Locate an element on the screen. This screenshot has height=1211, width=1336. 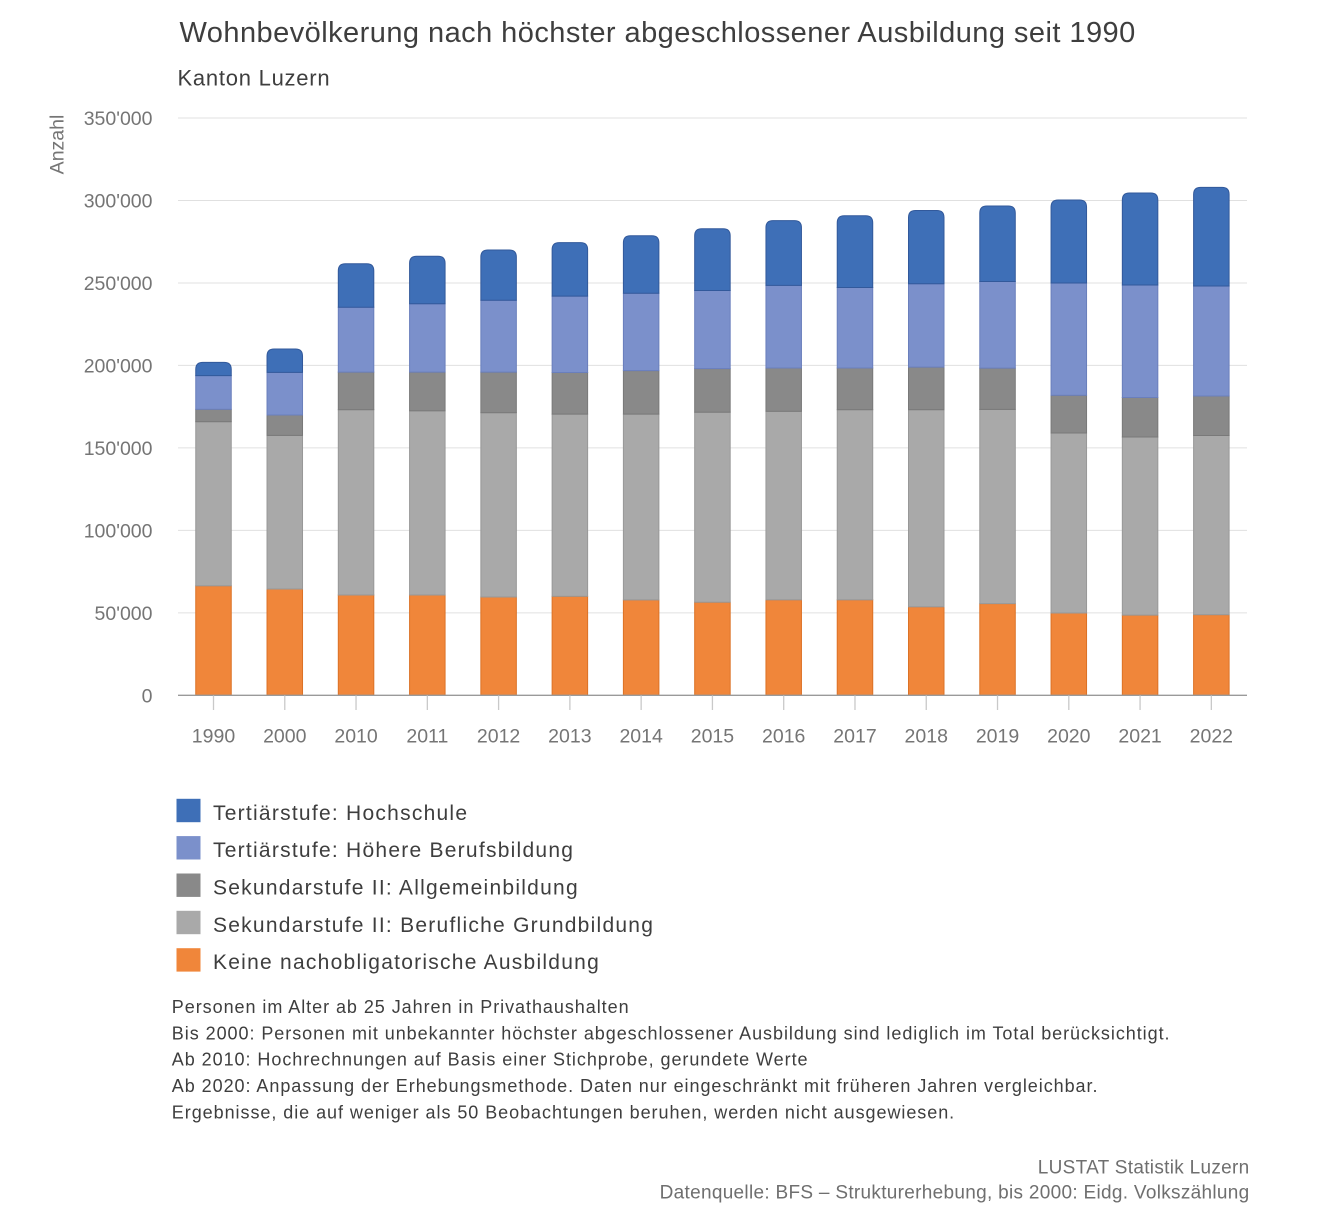
svg-text: 2018 is located at coordinates (926, 737).